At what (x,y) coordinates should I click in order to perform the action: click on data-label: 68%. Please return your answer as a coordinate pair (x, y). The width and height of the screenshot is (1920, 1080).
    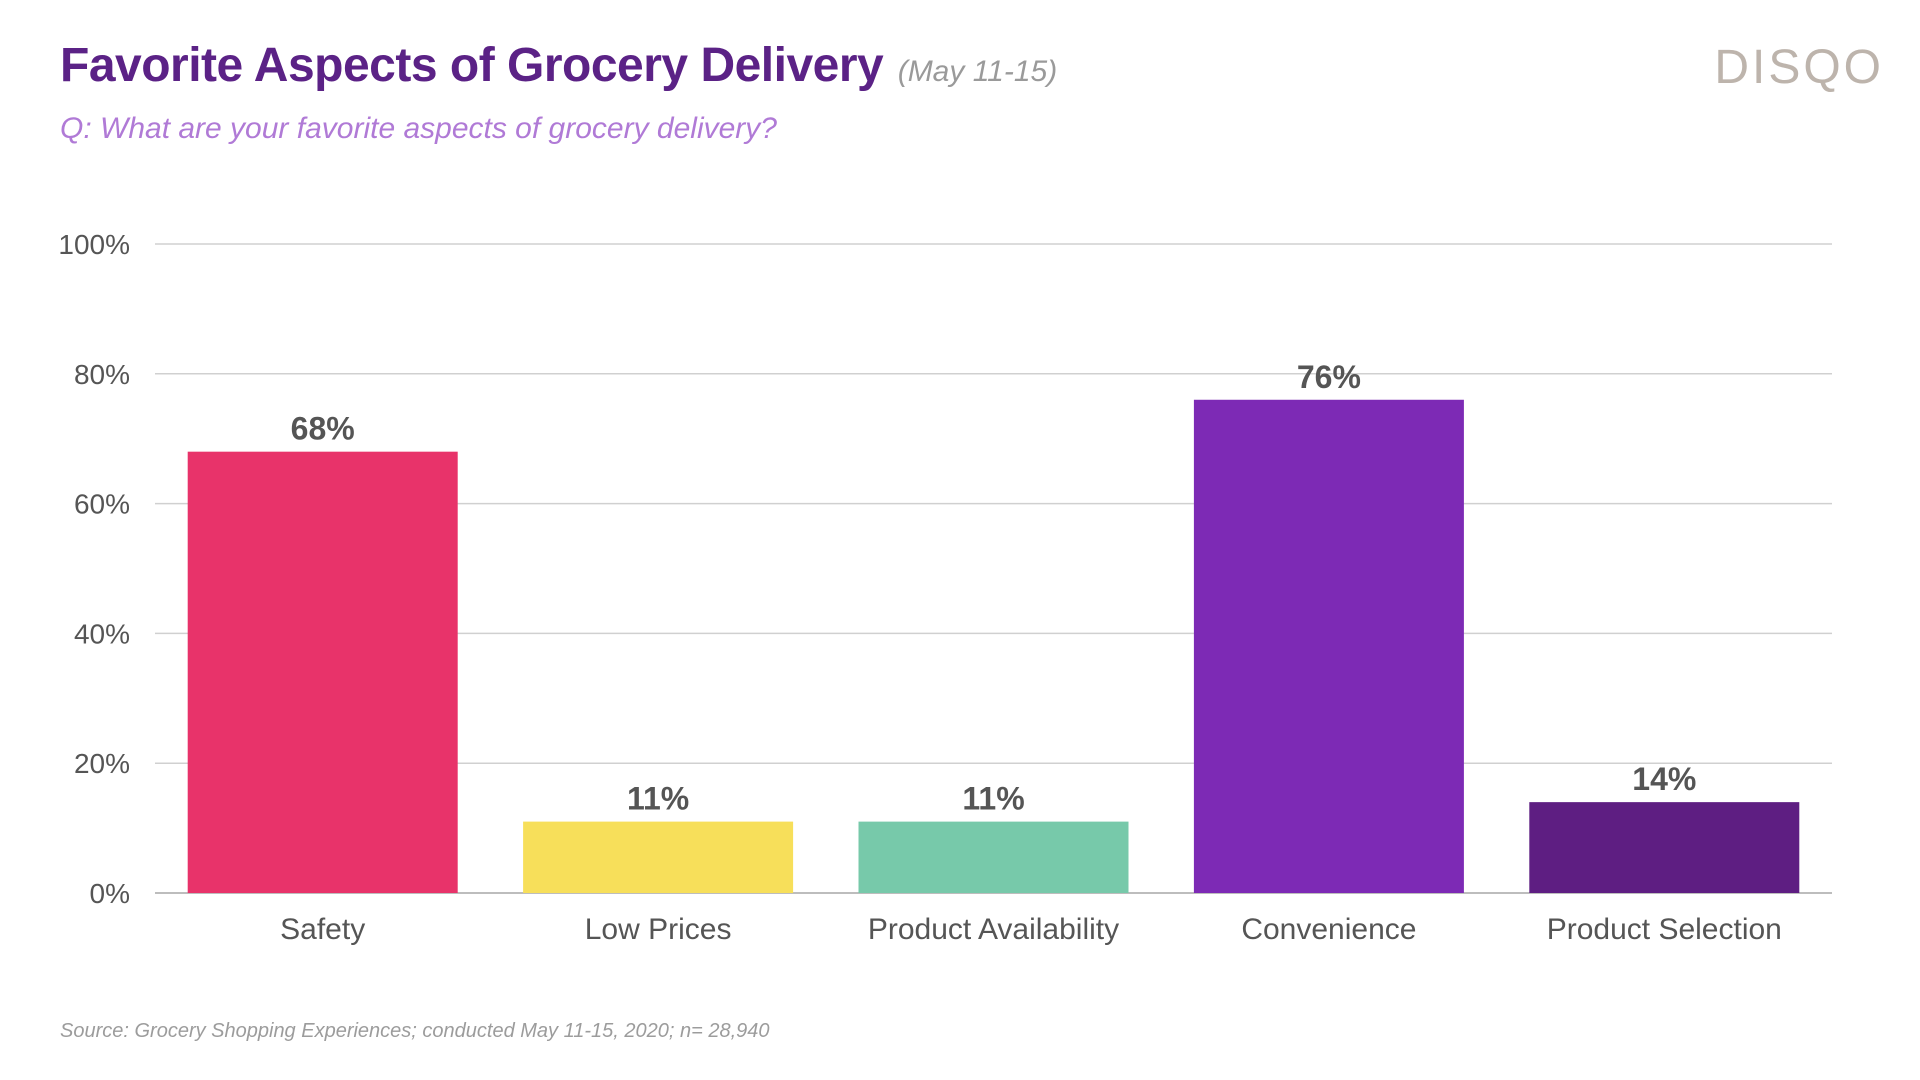
    Looking at the image, I should click on (323, 429).